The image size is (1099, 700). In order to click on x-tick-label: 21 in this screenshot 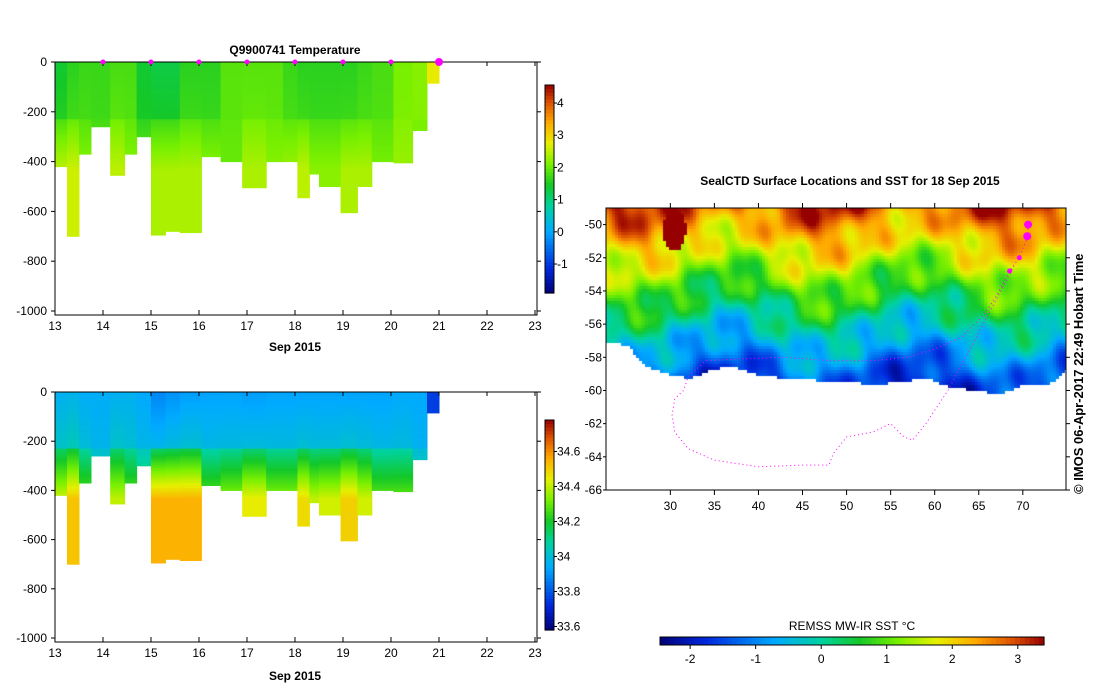, I will do `click(439, 326)`.